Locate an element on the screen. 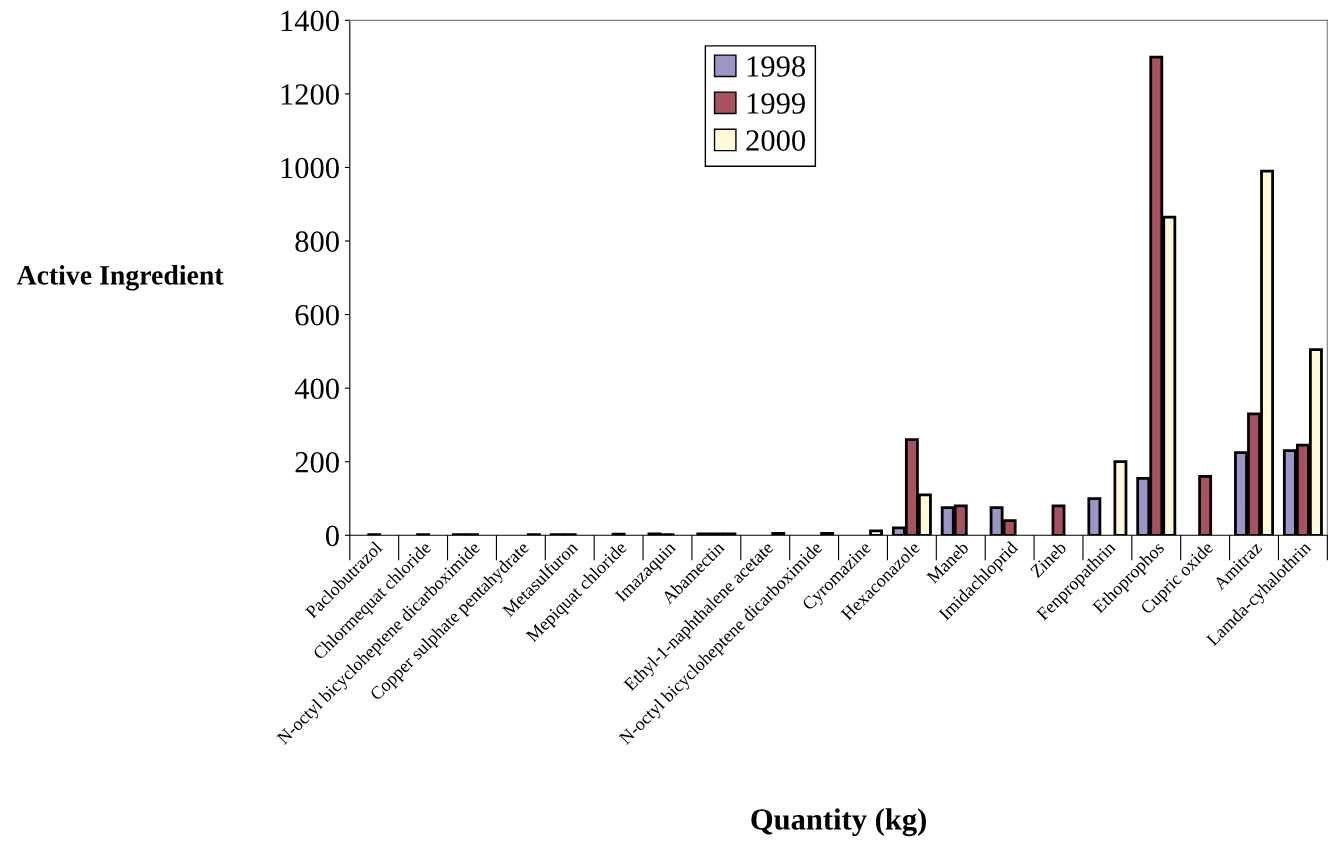 The height and width of the screenshot is (847, 1330). y-tick-label: 1400 is located at coordinates (310, 21).